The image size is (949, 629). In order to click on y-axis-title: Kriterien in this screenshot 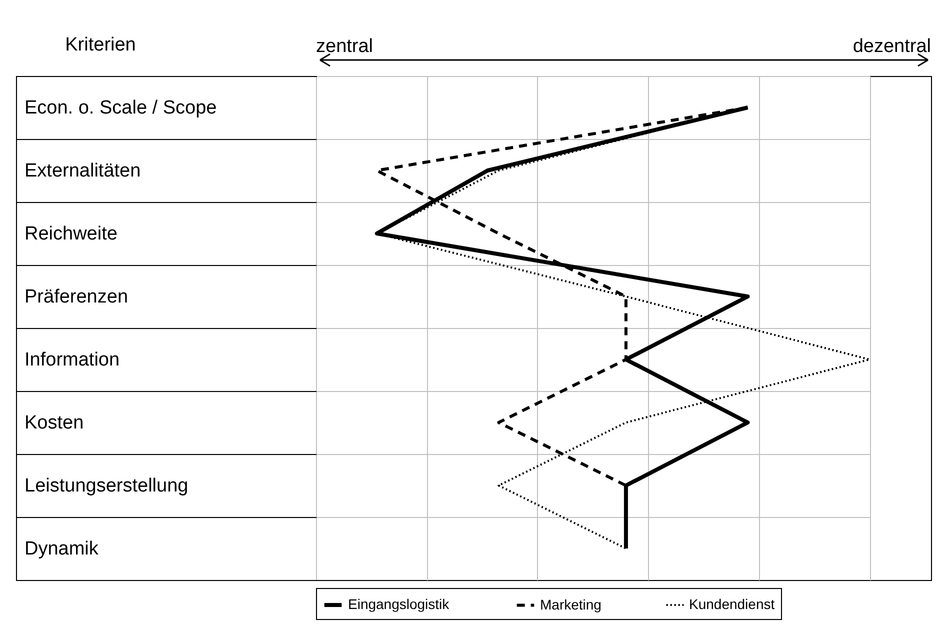, I will do `click(100, 45)`.